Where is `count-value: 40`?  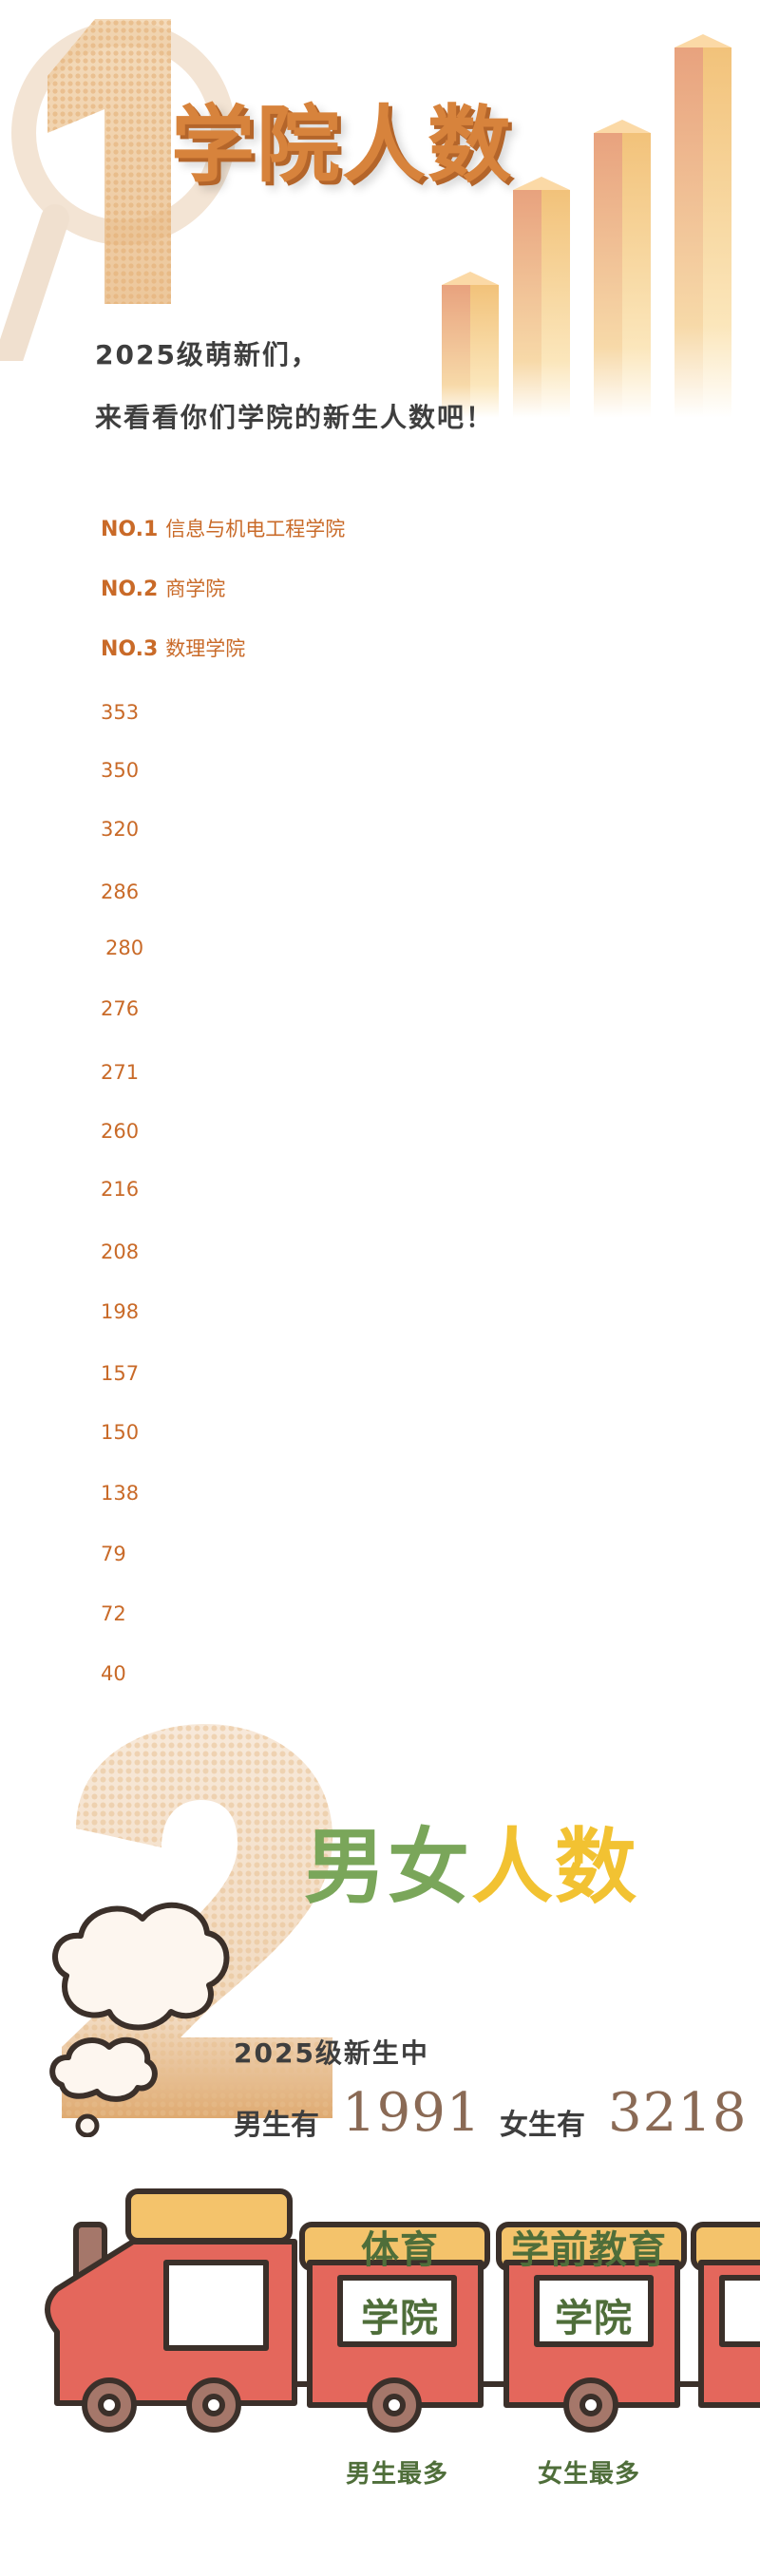 count-value: 40 is located at coordinates (113, 1673).